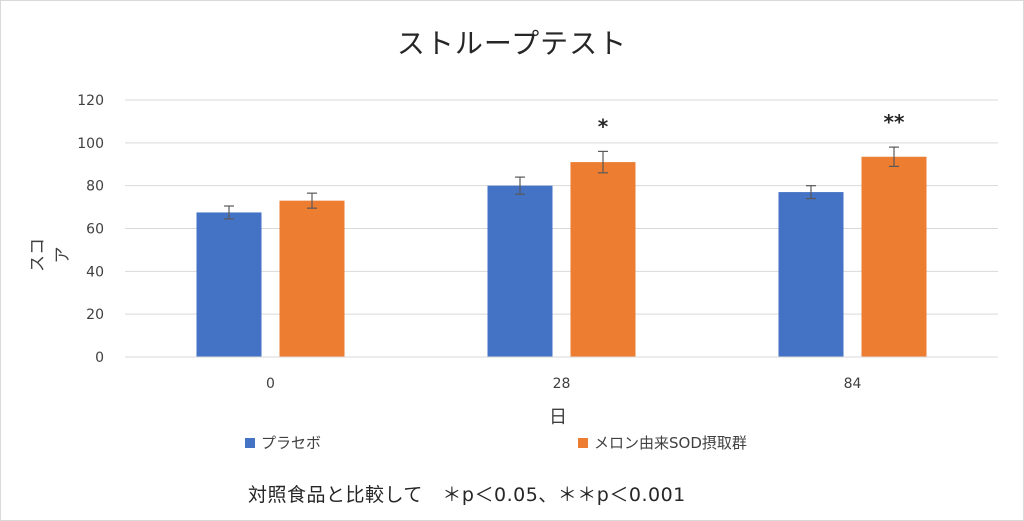 The image size is (1024, 521). I want to click on legend-label-placebo: プラセボ, so click(291, 443).